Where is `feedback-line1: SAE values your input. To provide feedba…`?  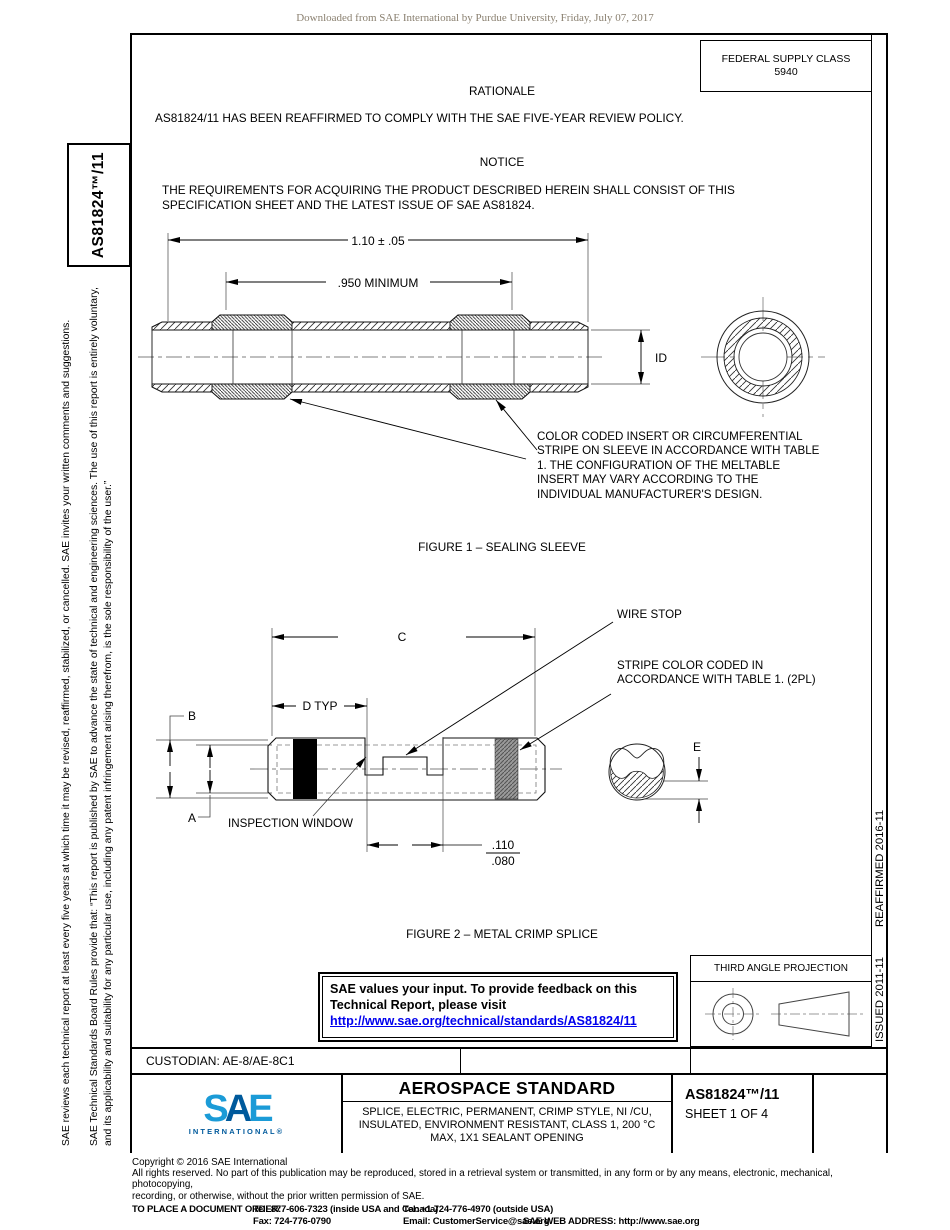
feedback-line1: SAE values your input. To provide feedba… is located at coordinates (483, 989).